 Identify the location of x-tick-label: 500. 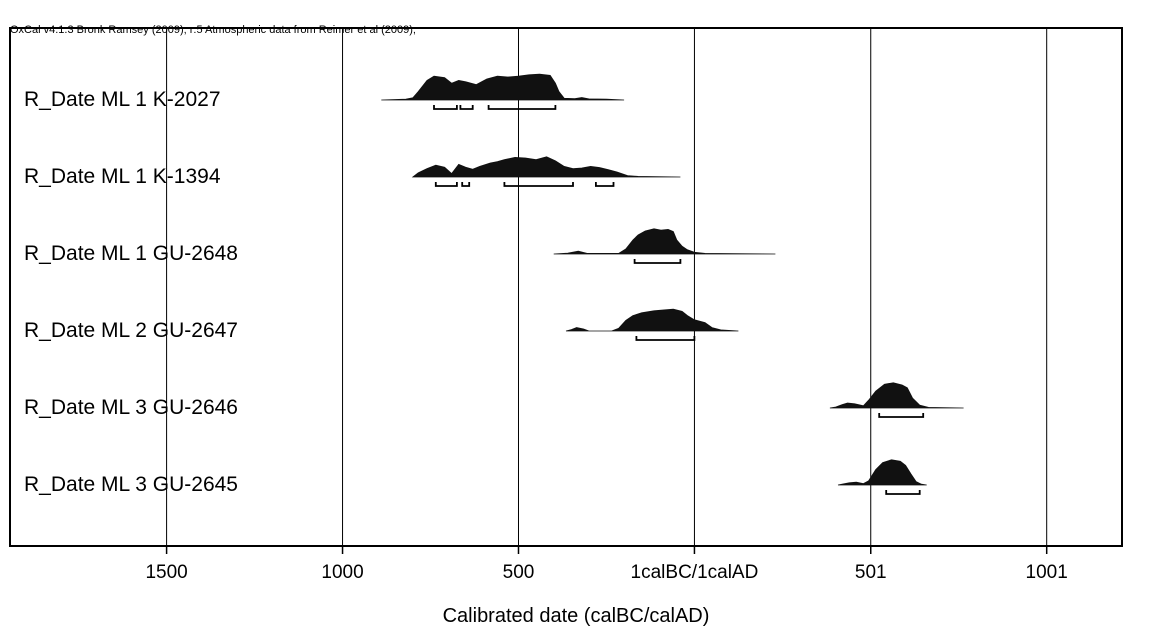
(519, 572).